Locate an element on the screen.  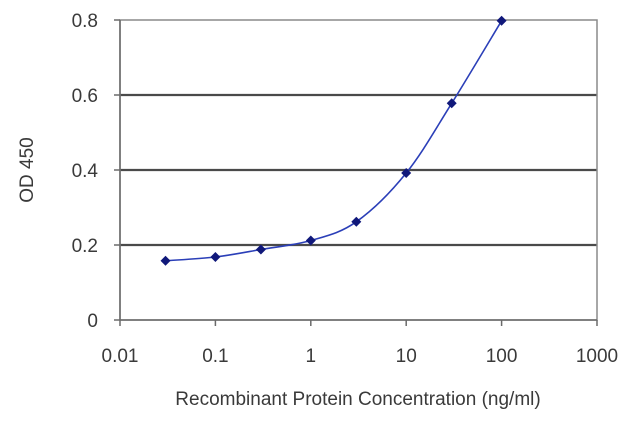
y-tick-label-1: 0.2 is located at coordinates (85, 246).